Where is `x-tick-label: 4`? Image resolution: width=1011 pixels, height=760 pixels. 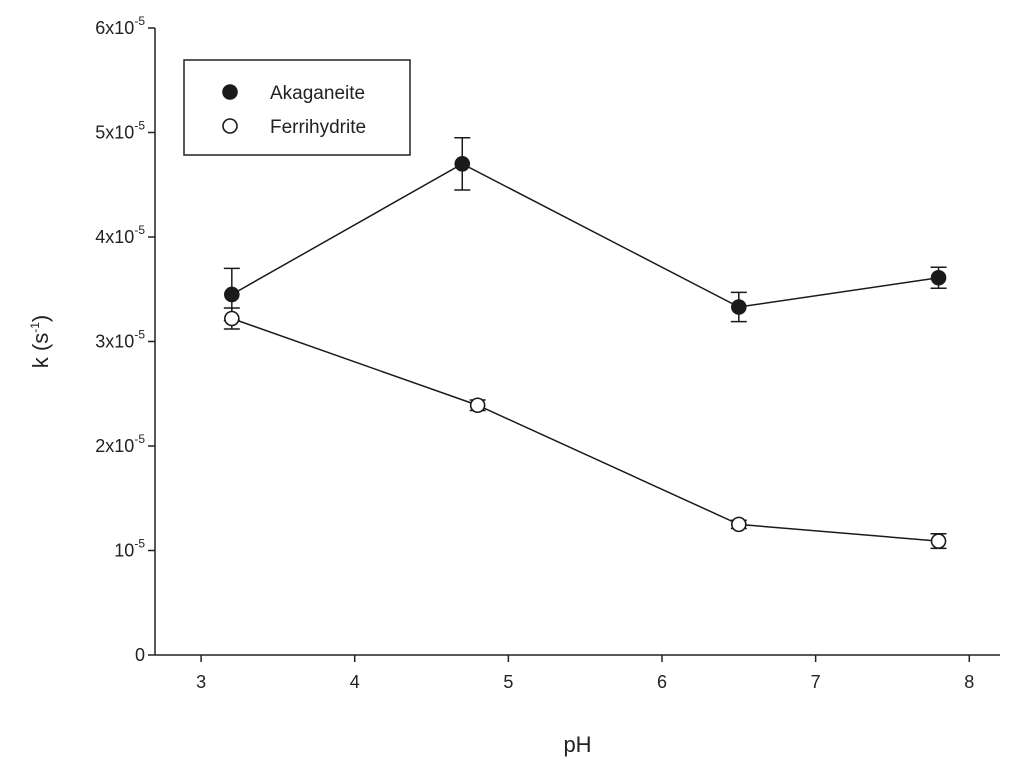 x-tick-label: 4 is located at coordinates (355, 682).